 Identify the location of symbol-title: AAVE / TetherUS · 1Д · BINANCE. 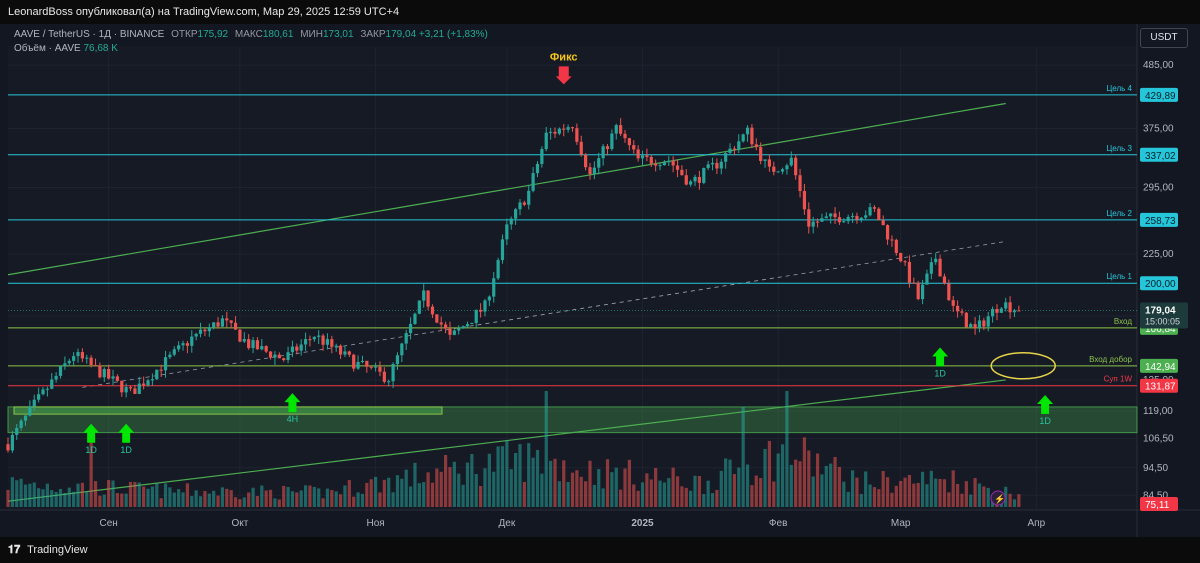
(89, 34).